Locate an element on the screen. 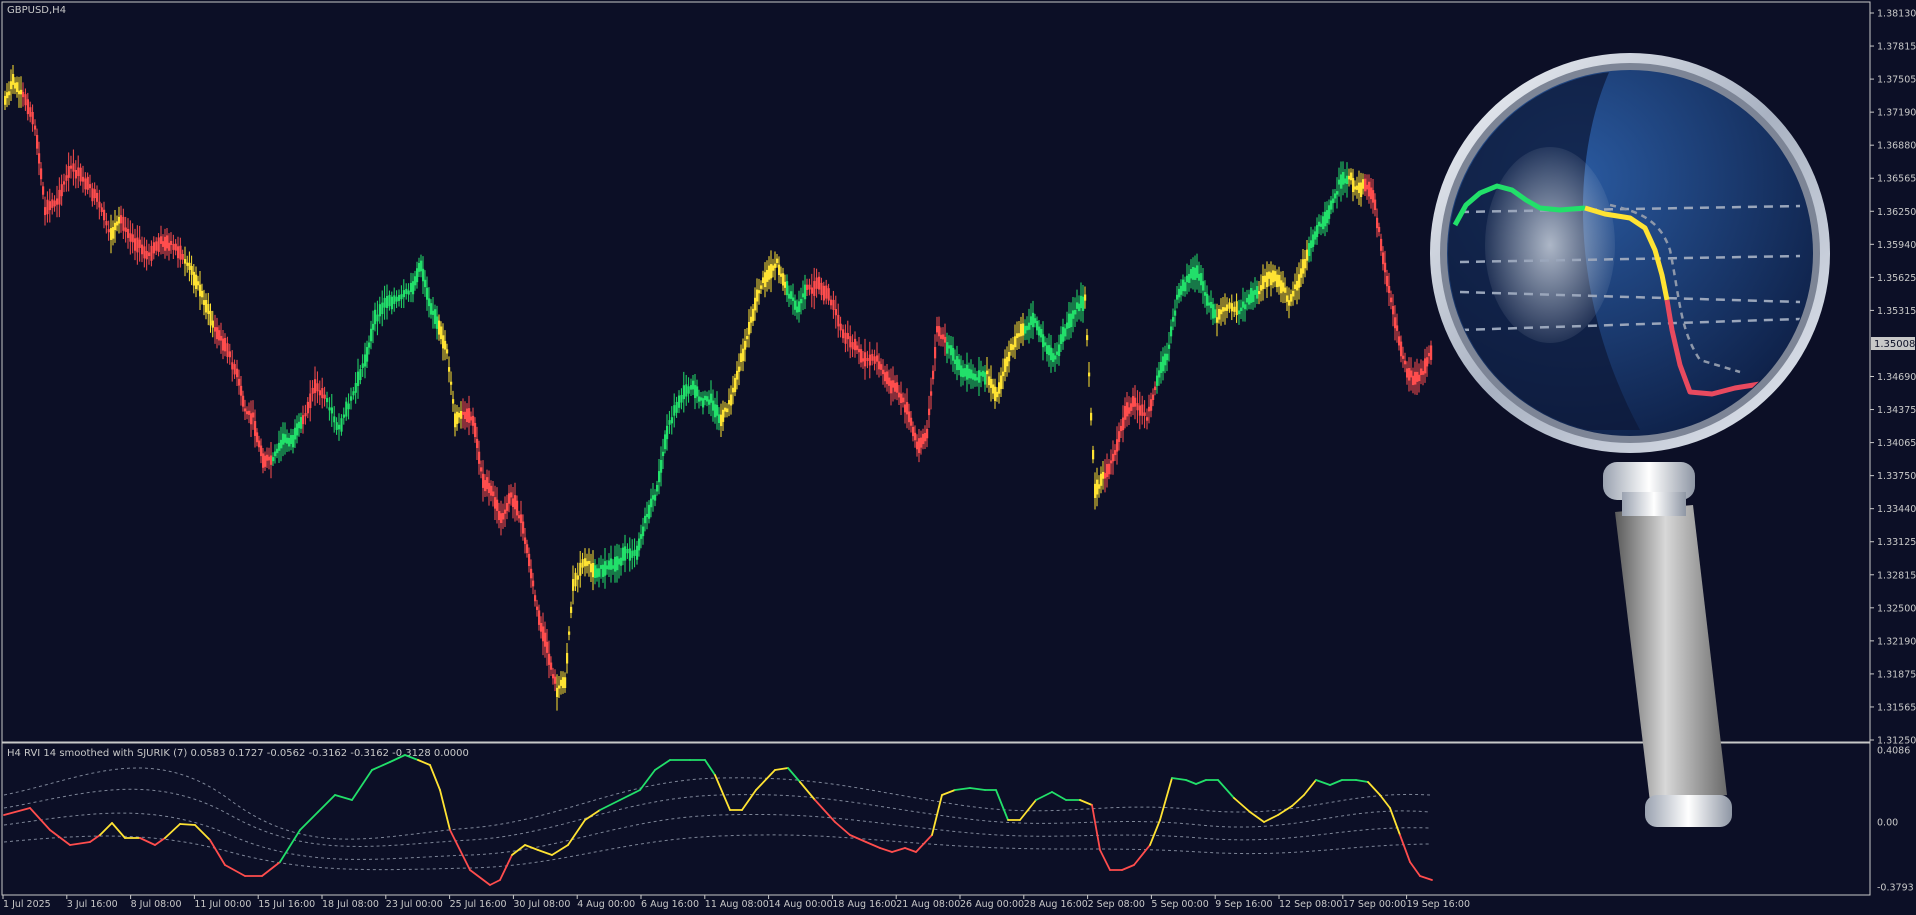 This screenshot has width=1916, height=915. price-tick-label: 1.33125 is located at coordinates (1896, 542).